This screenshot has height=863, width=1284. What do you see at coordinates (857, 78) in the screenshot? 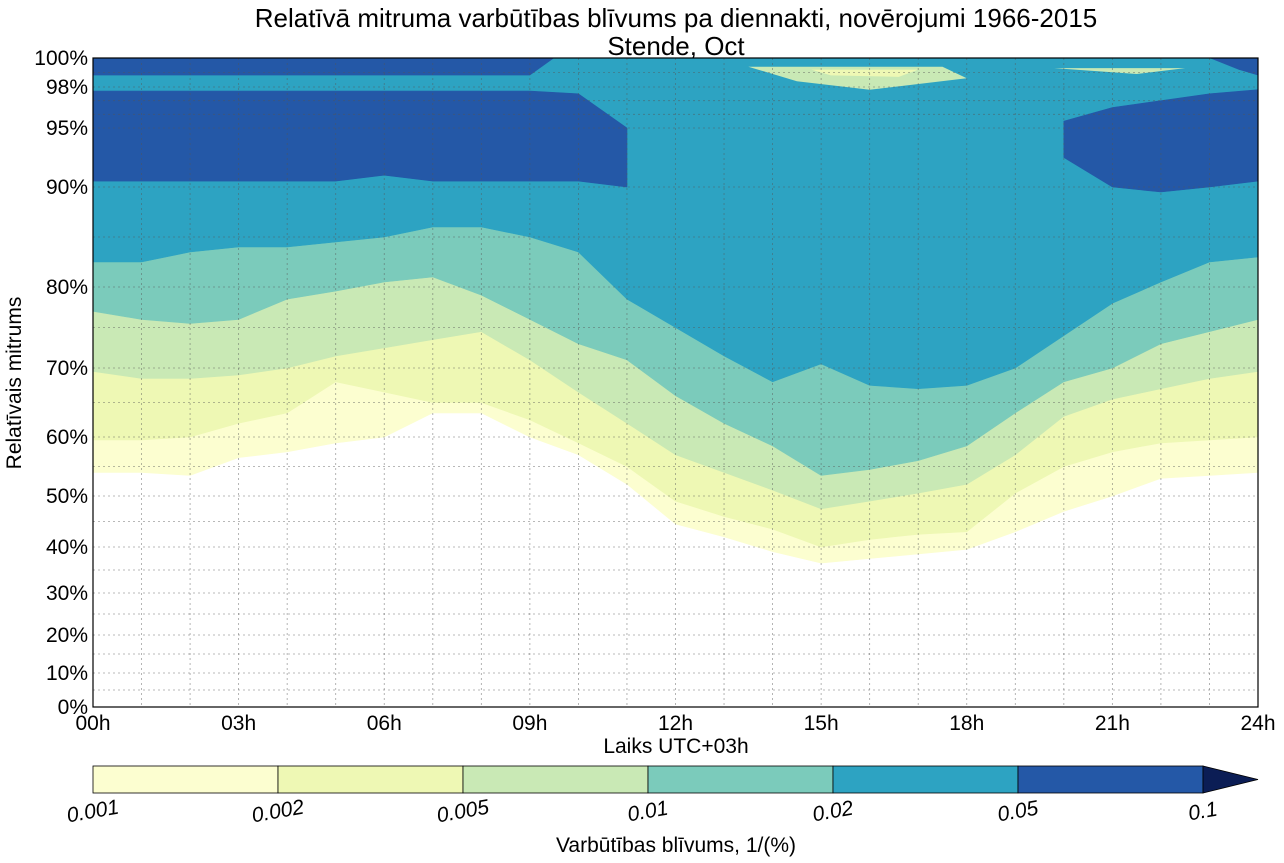
I see `band-0.005-top-patch` at bounding box center [857, 78].